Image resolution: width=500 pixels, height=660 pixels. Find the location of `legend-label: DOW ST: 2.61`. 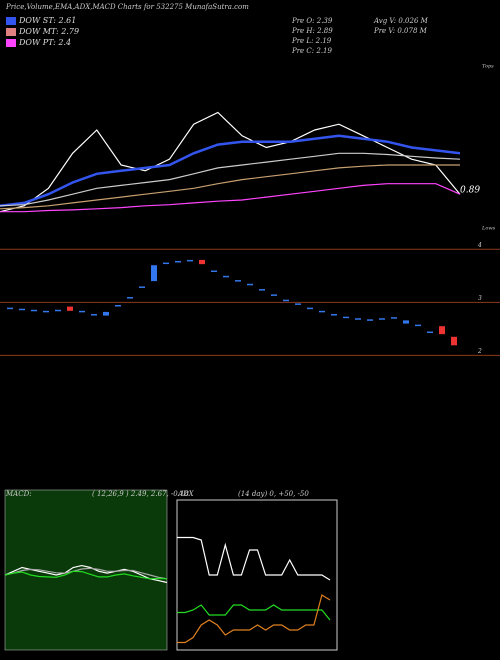

legend-label: DOW ST: 2.61 is located at coordinates (47, 20).